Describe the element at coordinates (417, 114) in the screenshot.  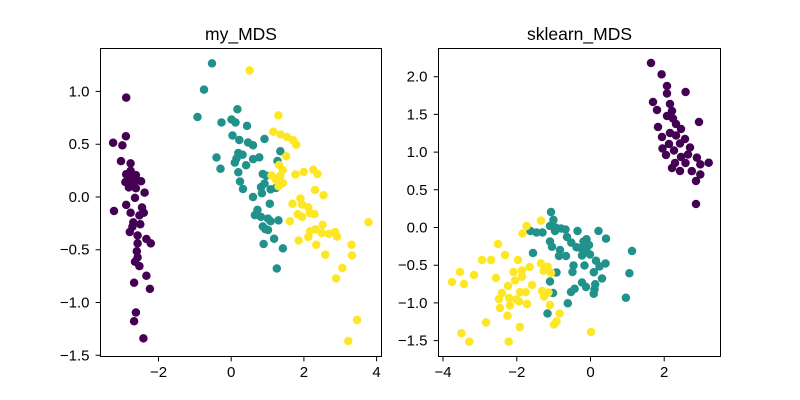
I see `svg-text: 1.5` at that location.